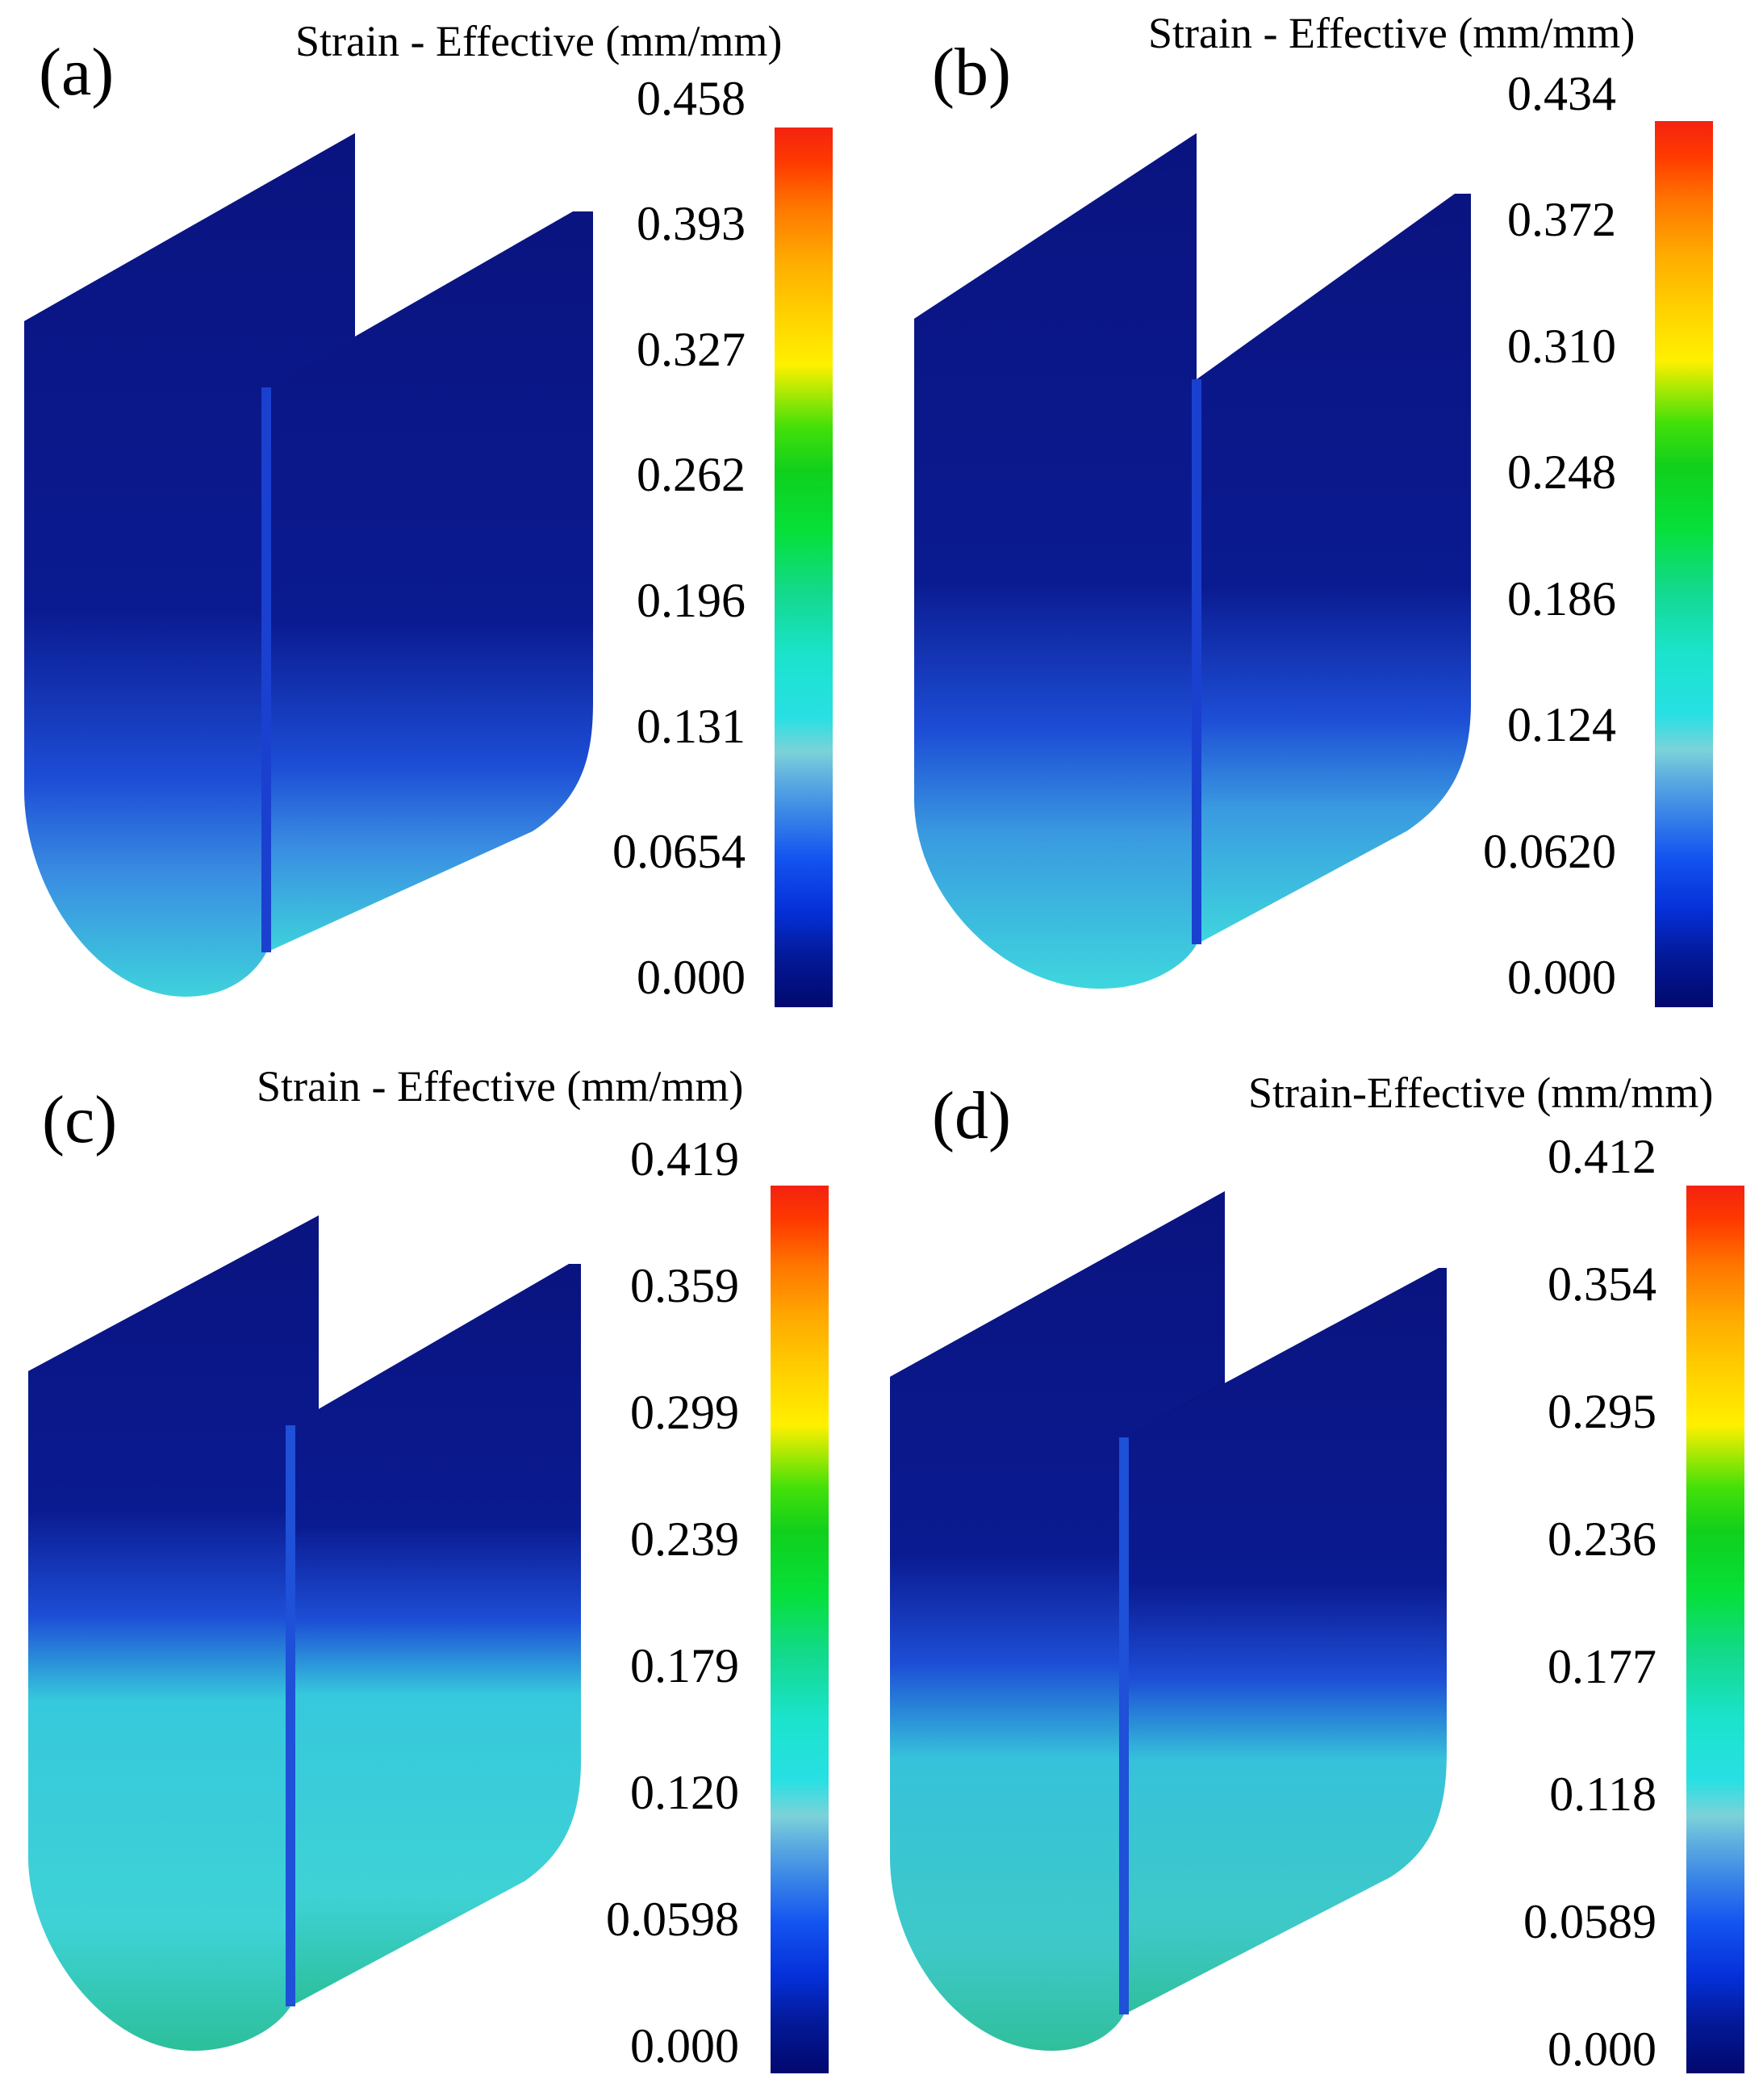 This screenshot has height=2100, width=1763. What do you see at coordinates (1602, 1411) in the screenshot?
I see `colorbar-tick: 0.295` at bounding box center [1602, 1411].